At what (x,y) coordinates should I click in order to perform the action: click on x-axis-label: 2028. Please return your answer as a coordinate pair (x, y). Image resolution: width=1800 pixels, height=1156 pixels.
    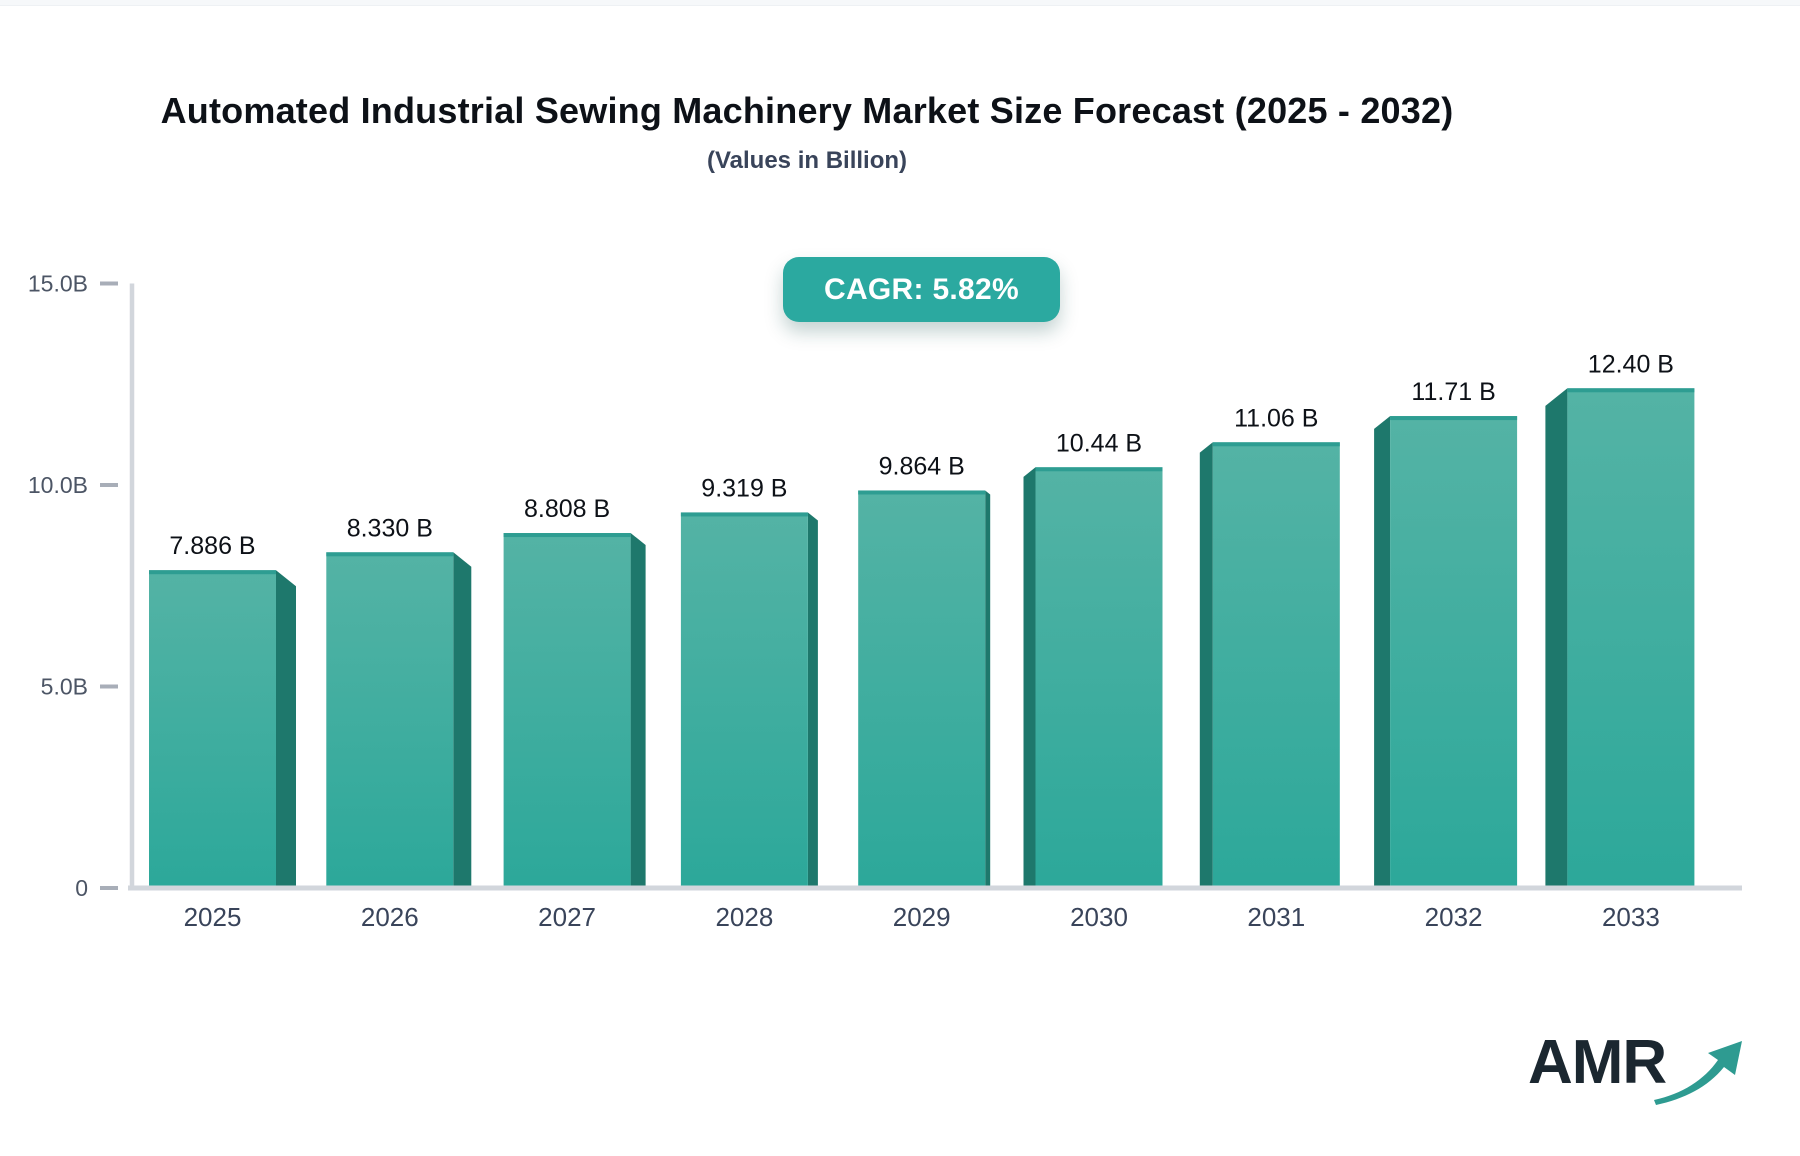
    Looking at the image, I should click on (744, 917).